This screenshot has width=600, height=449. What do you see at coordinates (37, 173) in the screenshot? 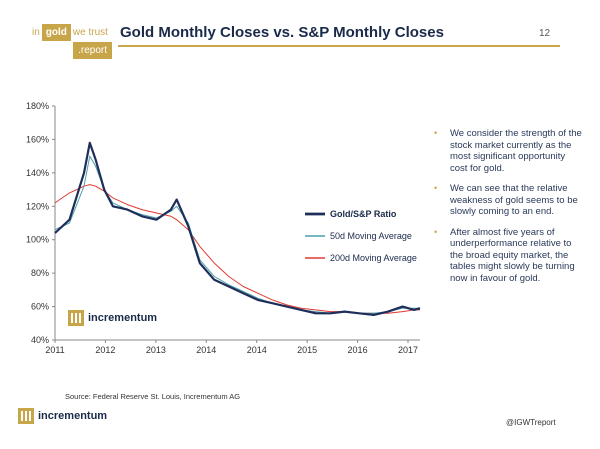
I see `y-tick-label: 140%` at bounding box center [37, 173].